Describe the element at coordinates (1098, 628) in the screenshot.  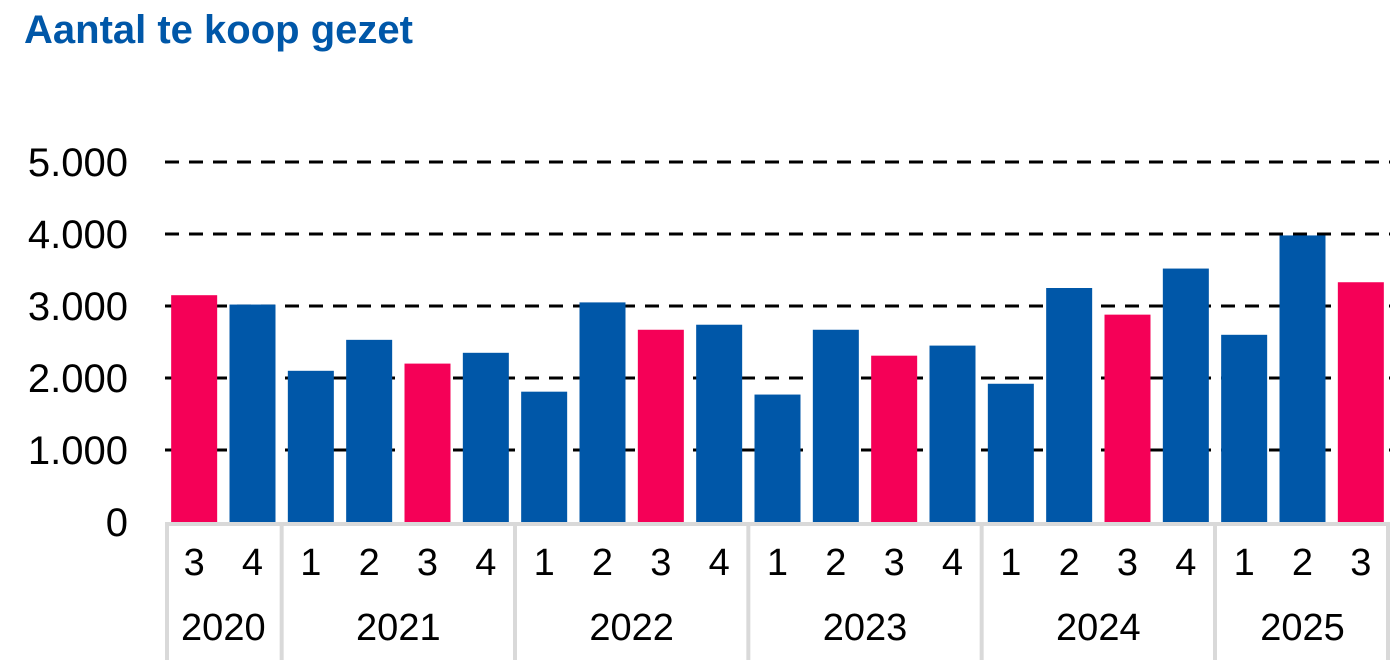
I see `x-group-label: 2024` at that location.